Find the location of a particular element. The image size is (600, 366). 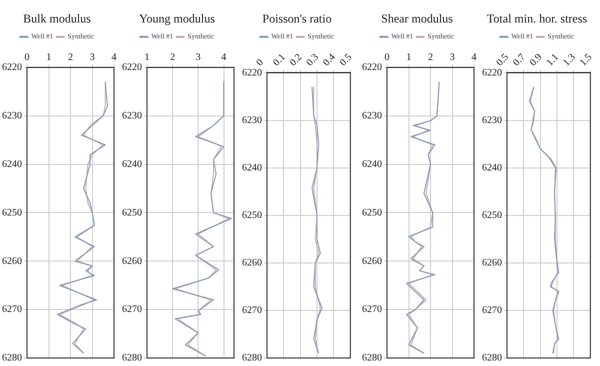

x-tick-label: 1.1 is located at coordinates (553, 60).